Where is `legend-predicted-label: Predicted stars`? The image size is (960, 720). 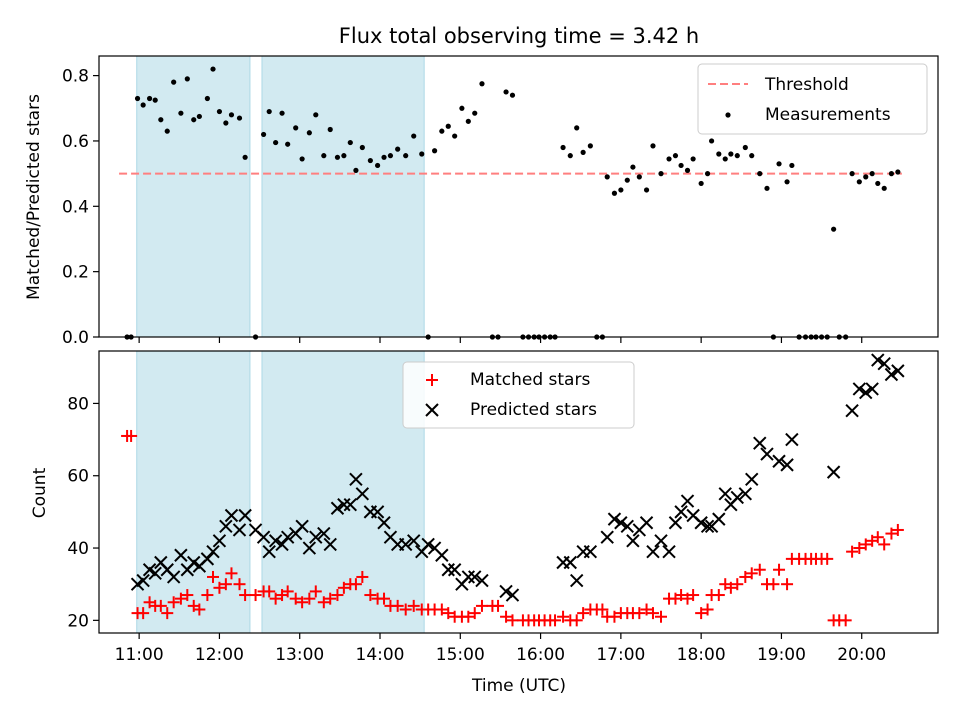
legend-predicted-label: Predicted stars is located at coordinates (533, 410).